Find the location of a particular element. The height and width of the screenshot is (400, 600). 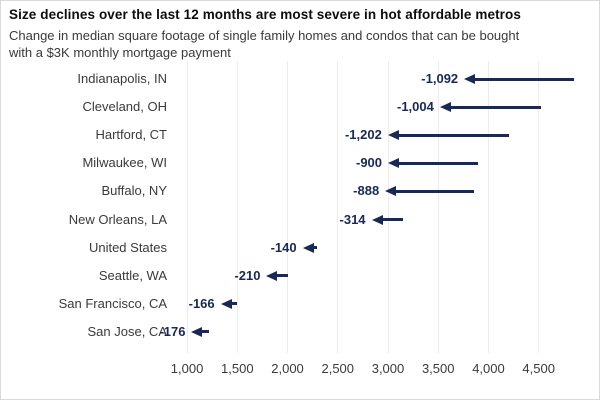

x-tick-label: 3,000 is located at coordinates (388, 368).